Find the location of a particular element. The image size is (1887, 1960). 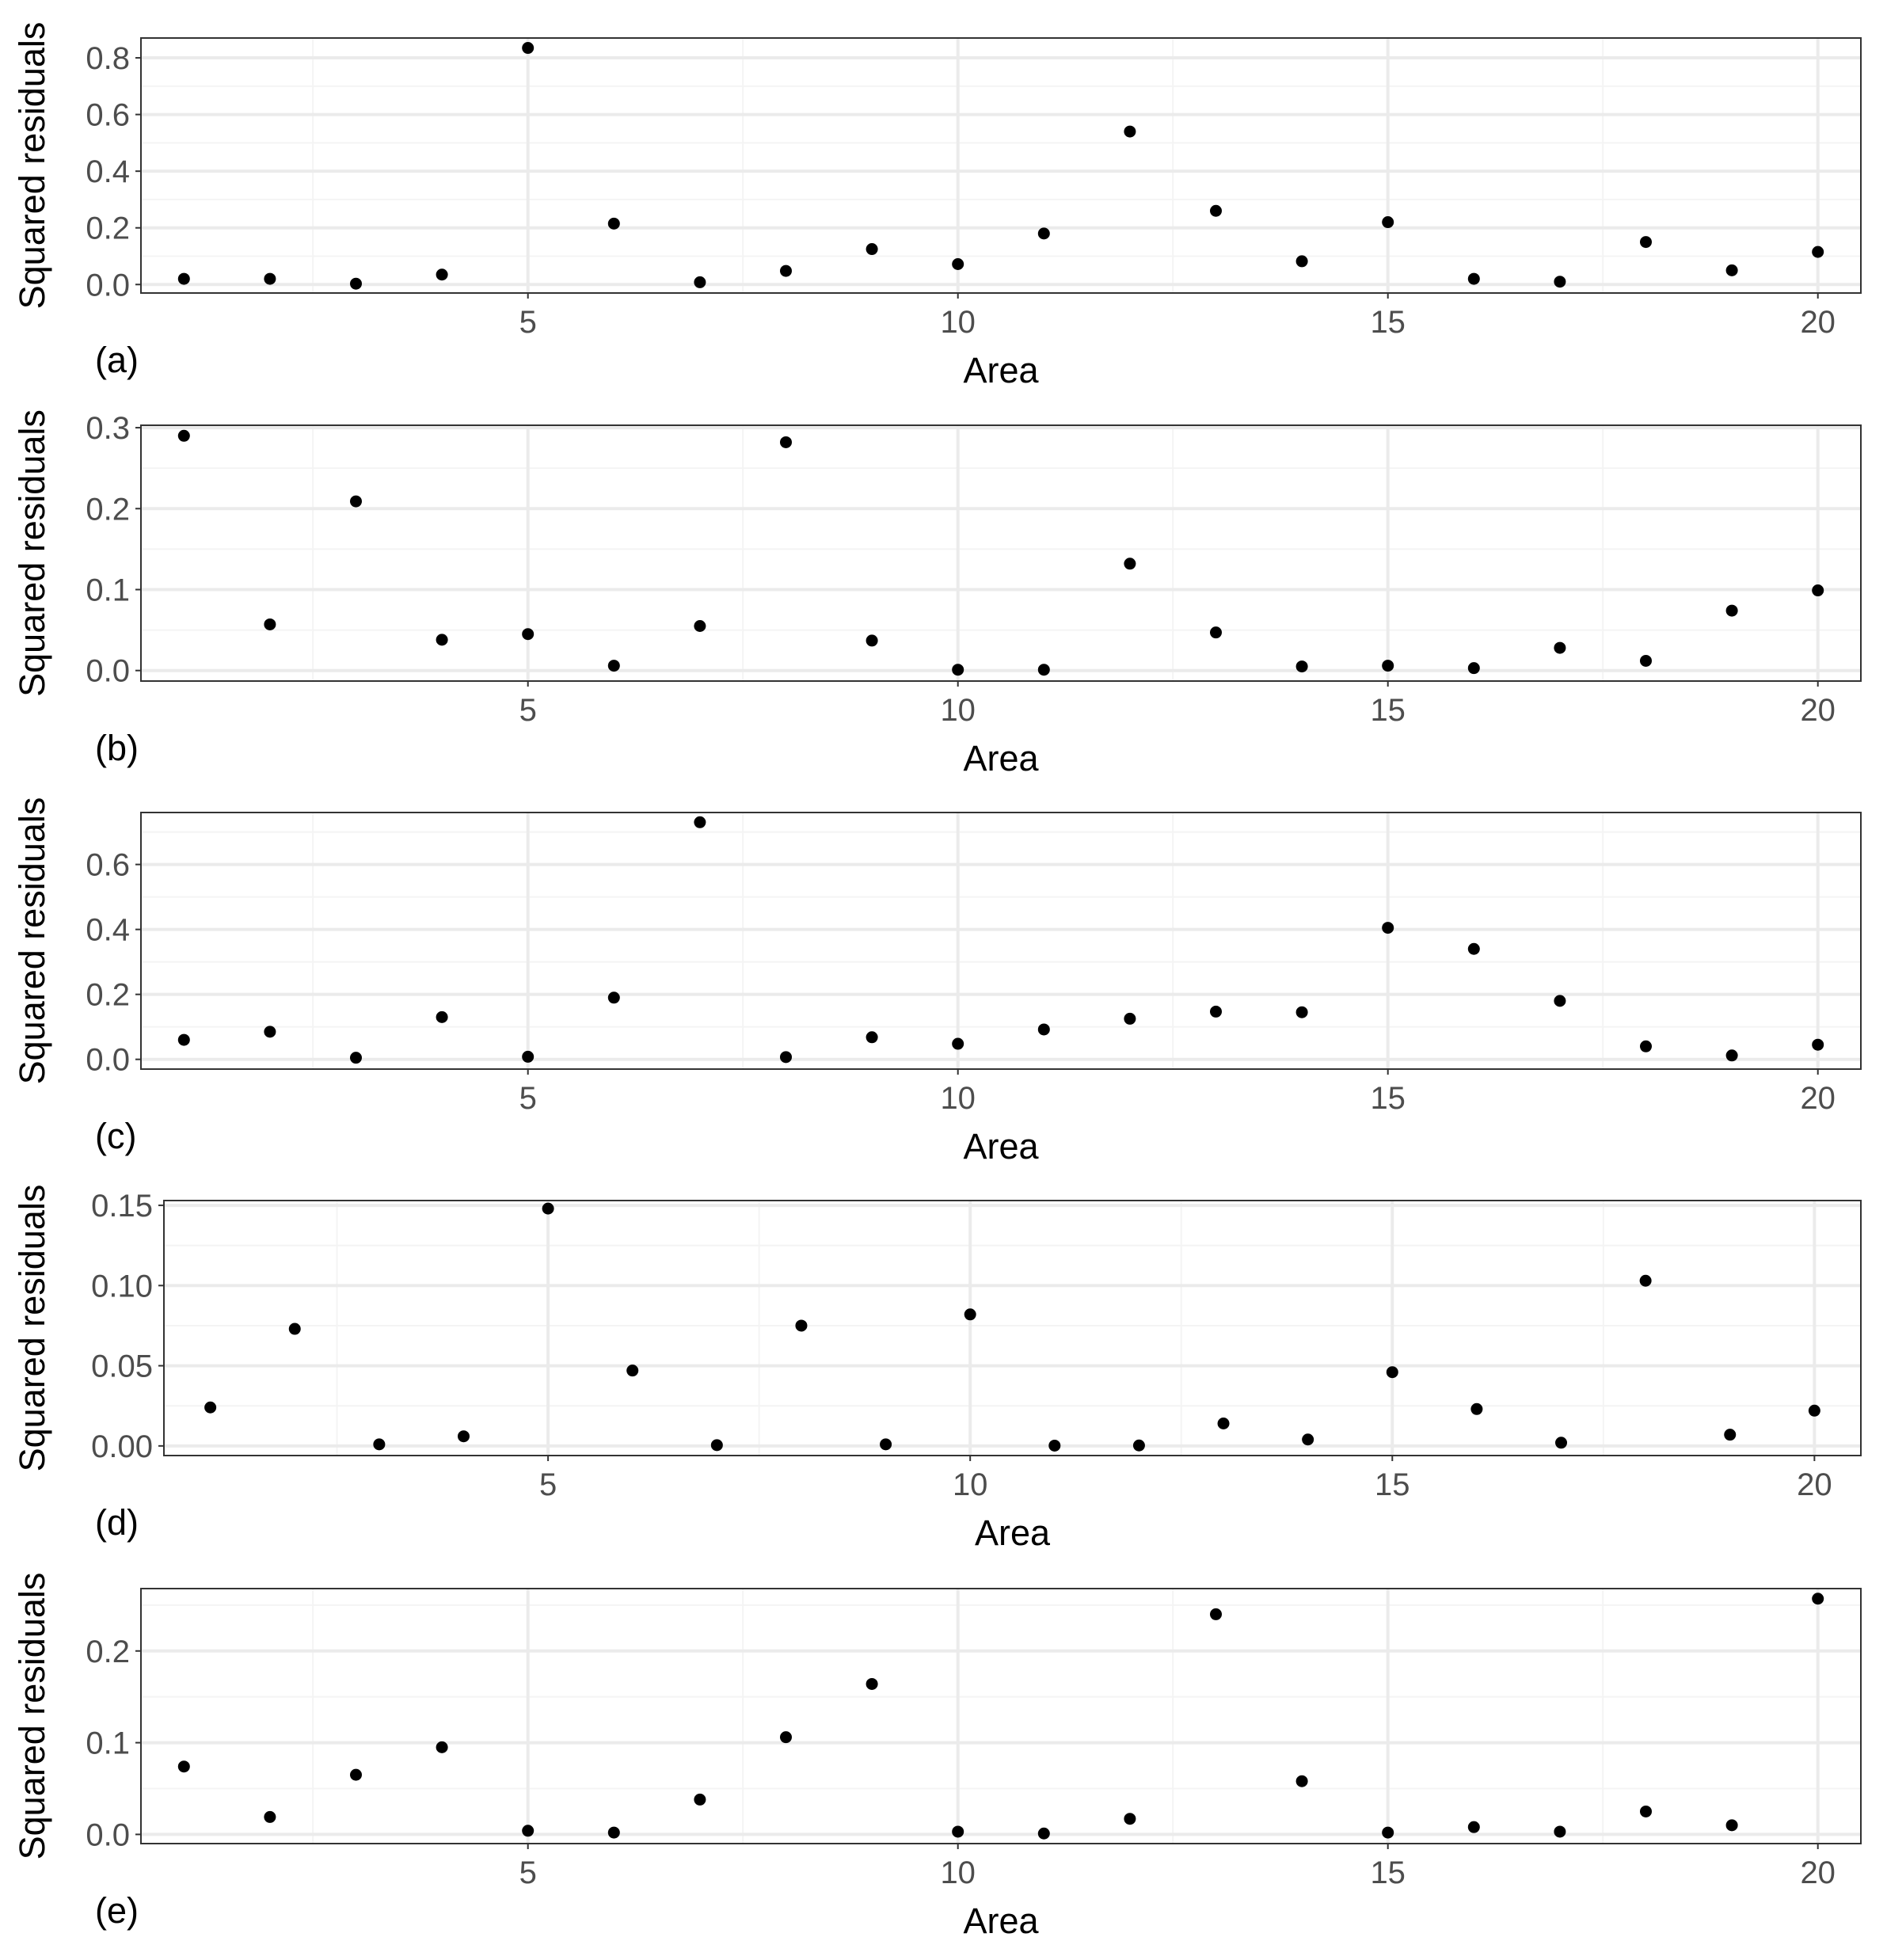

y-tick-label: 0.4 is located at coordinates (108, 171).